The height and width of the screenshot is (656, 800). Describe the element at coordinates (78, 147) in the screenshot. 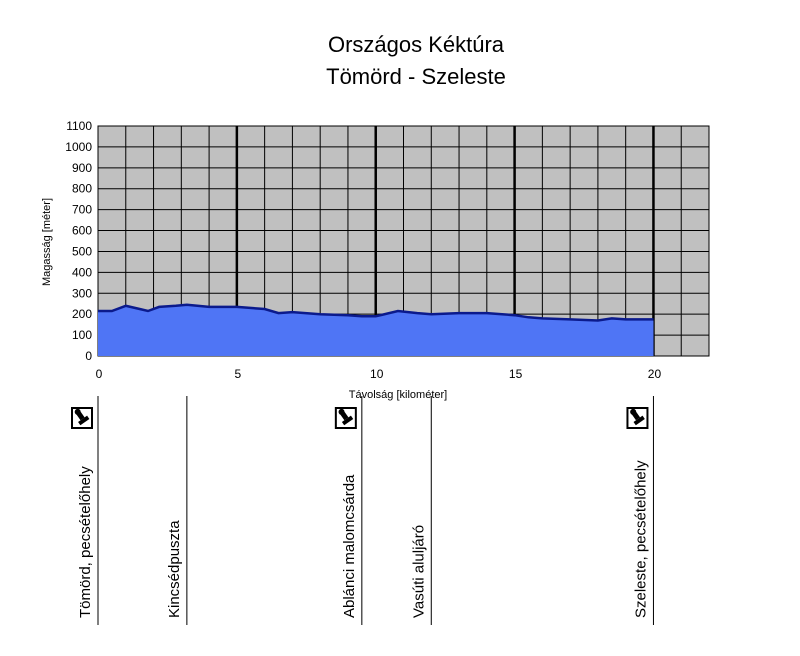

I see `y-tick-label: 1000` at that location.